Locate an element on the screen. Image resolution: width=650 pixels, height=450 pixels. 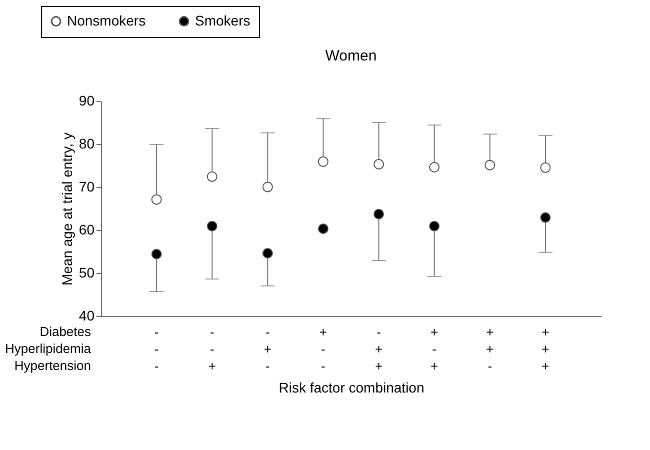
y-axis-title: Mean age at trial entry, y is located at coordinates (66, 209).